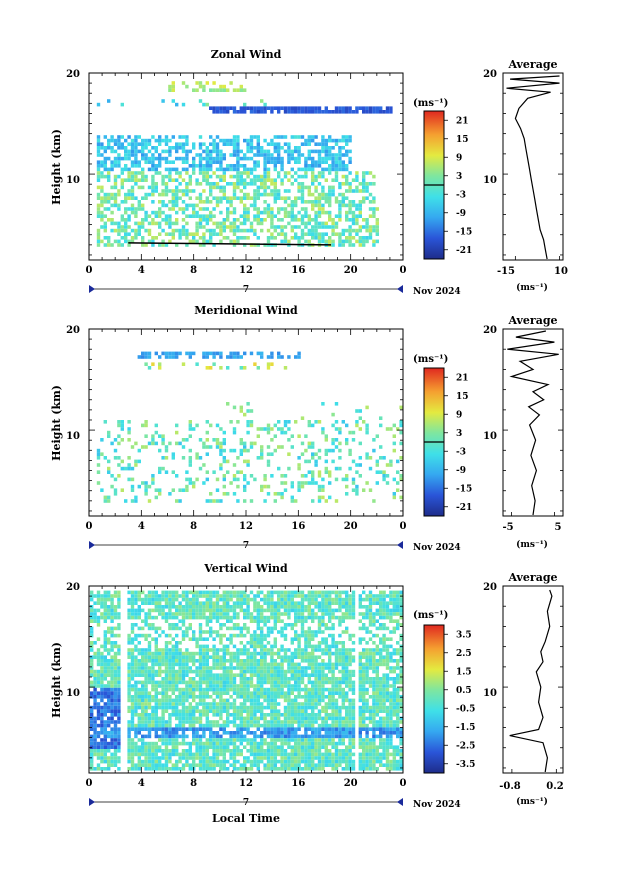  I want to click on colorbar-tick-label: -21, so click(464, 508).